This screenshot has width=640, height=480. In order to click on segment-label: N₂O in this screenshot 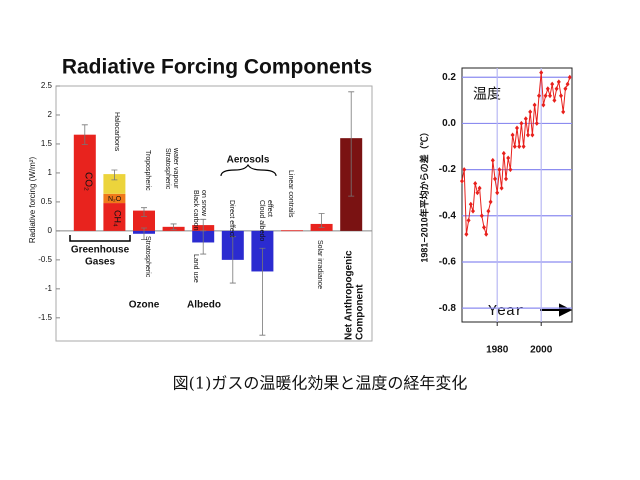, I will do `click(115, 199)`.